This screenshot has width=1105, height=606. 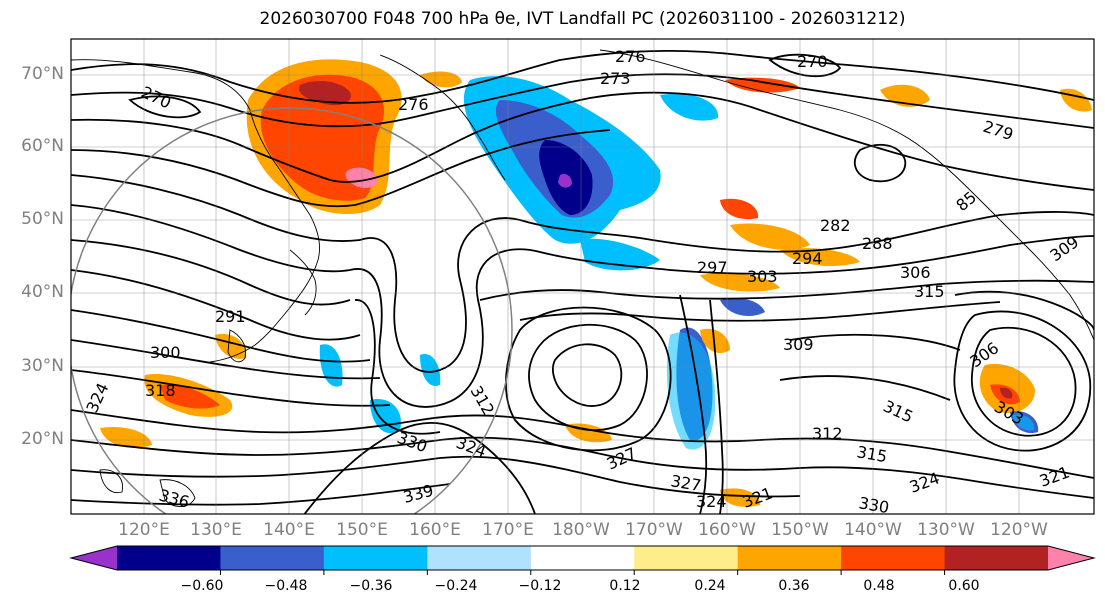 I want to click on latitude-label: 20°N, so click(x=42, y=439).